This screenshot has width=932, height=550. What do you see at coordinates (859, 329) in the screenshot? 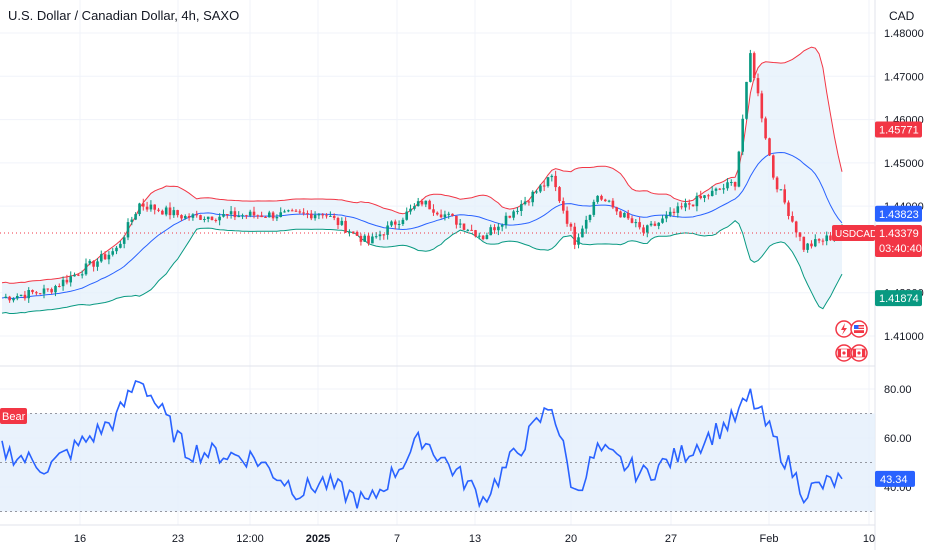
I see `us-flag-event-icon` at bounding box center [859, 329].